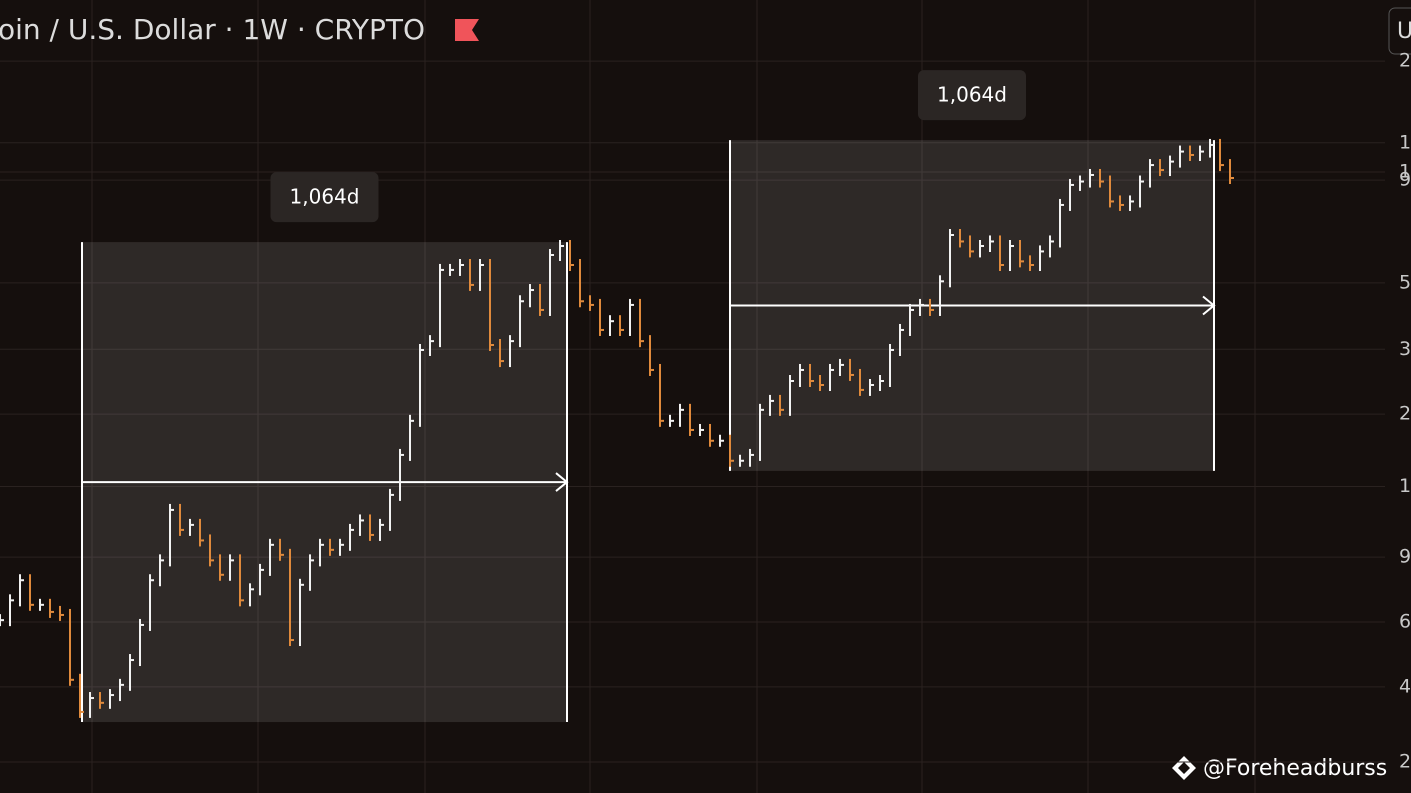 This screenshot has height=793, width=1411. I want to click on button: U, so click(1404, 31).